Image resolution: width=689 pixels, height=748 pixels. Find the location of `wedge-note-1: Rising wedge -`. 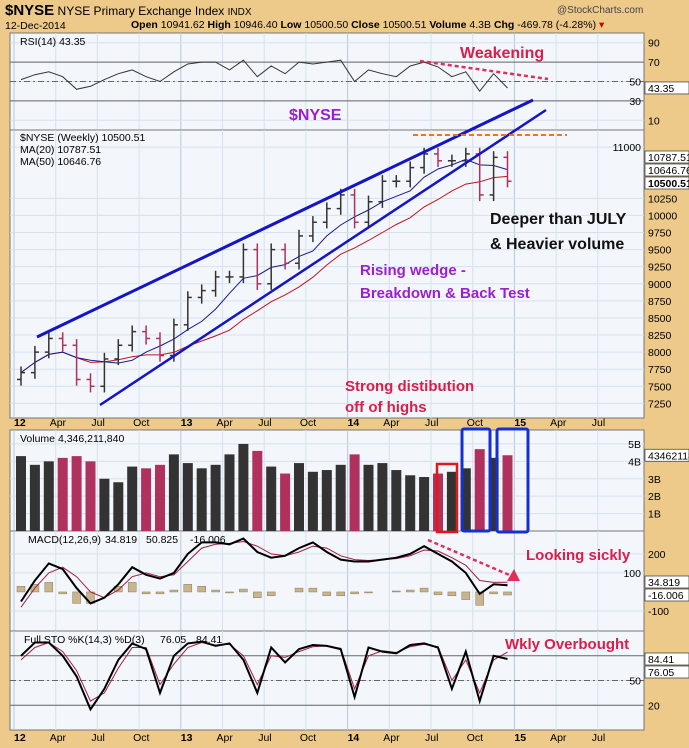

wedge-note-1: Rising wedge - is located at coordinates (413, 270).